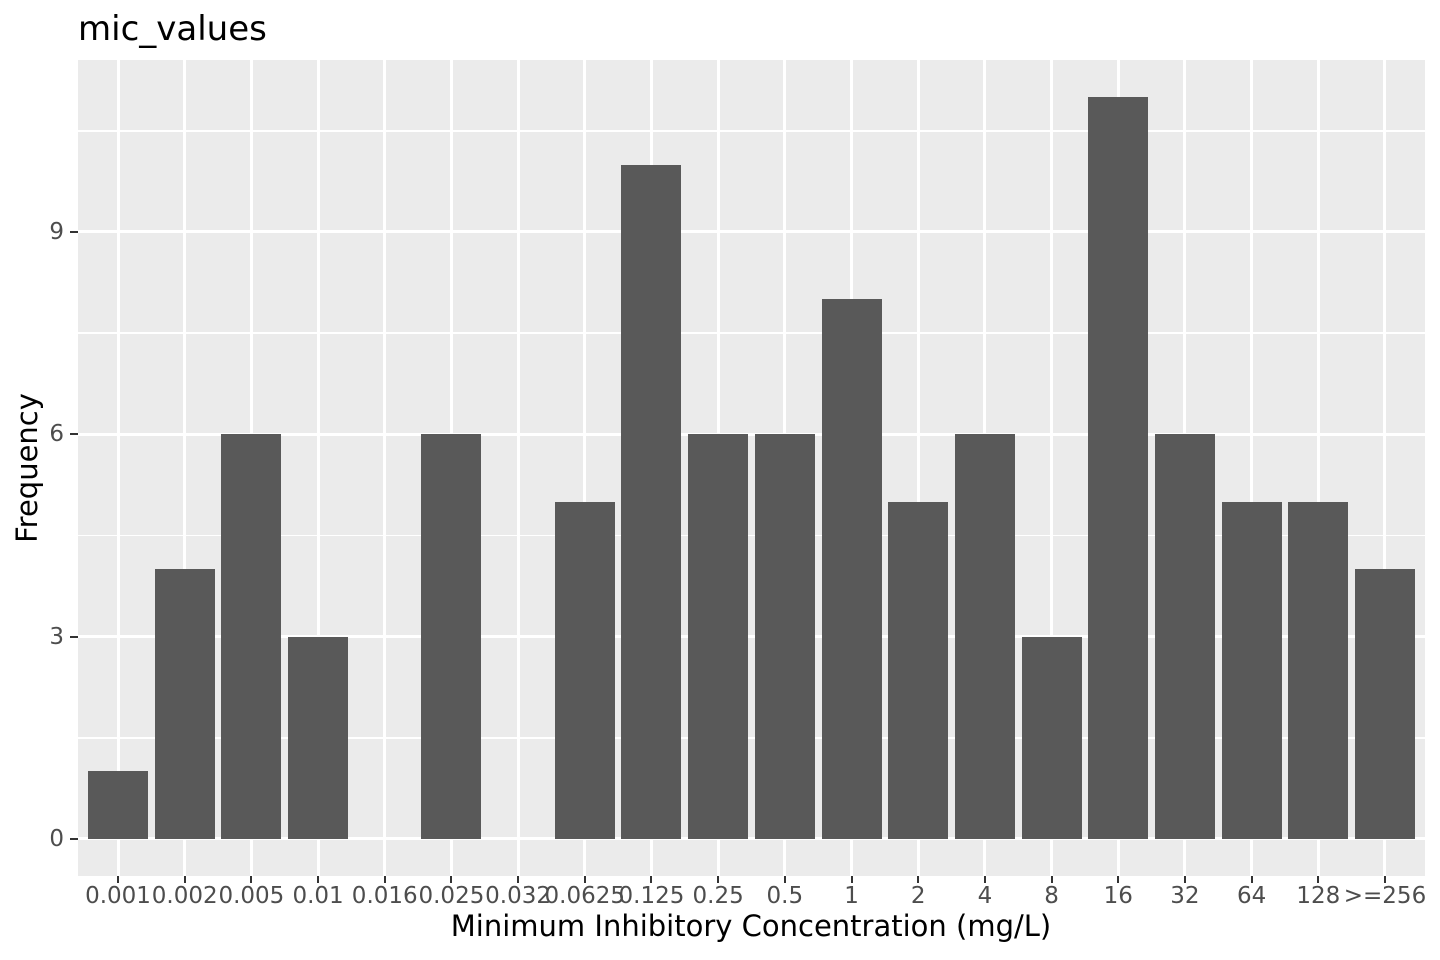 This screenshot has width=1440, height=960. I want to click on x-tick-label: >=256, so click(1385, 896).